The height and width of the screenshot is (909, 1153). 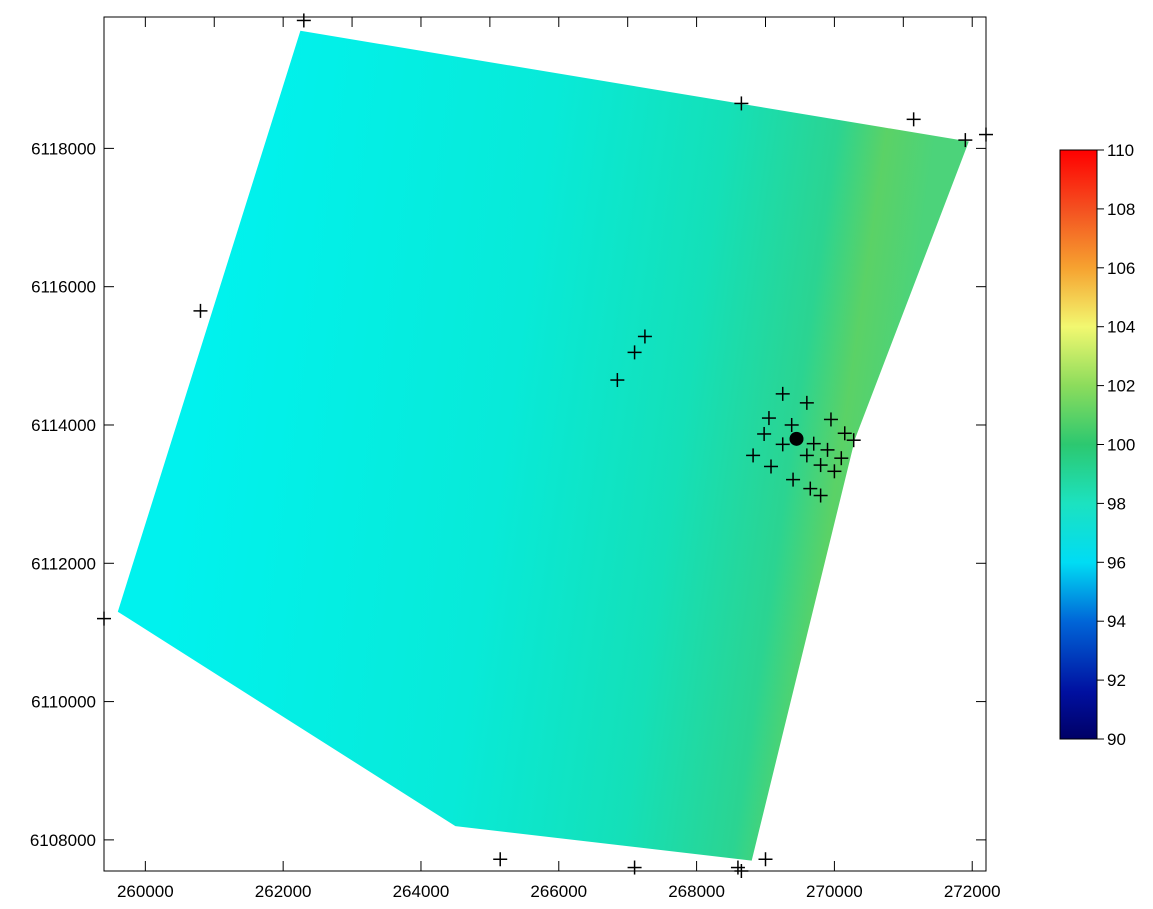 What do you see at coordinates (1116, 739) in the screenshot?
I see `colorbar-tick-label: 90` at bounding box center [1116, 739].